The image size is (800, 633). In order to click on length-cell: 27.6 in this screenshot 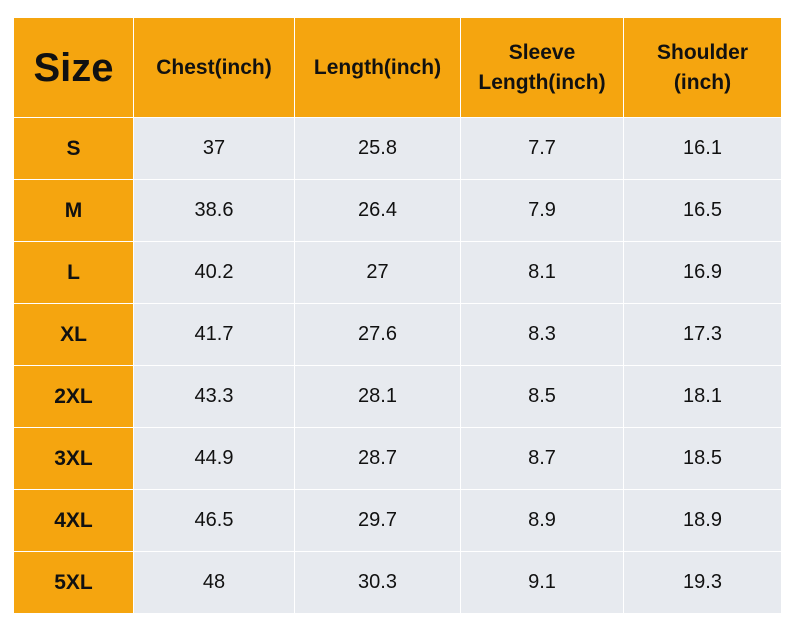, I will do `click(377, 334)`.